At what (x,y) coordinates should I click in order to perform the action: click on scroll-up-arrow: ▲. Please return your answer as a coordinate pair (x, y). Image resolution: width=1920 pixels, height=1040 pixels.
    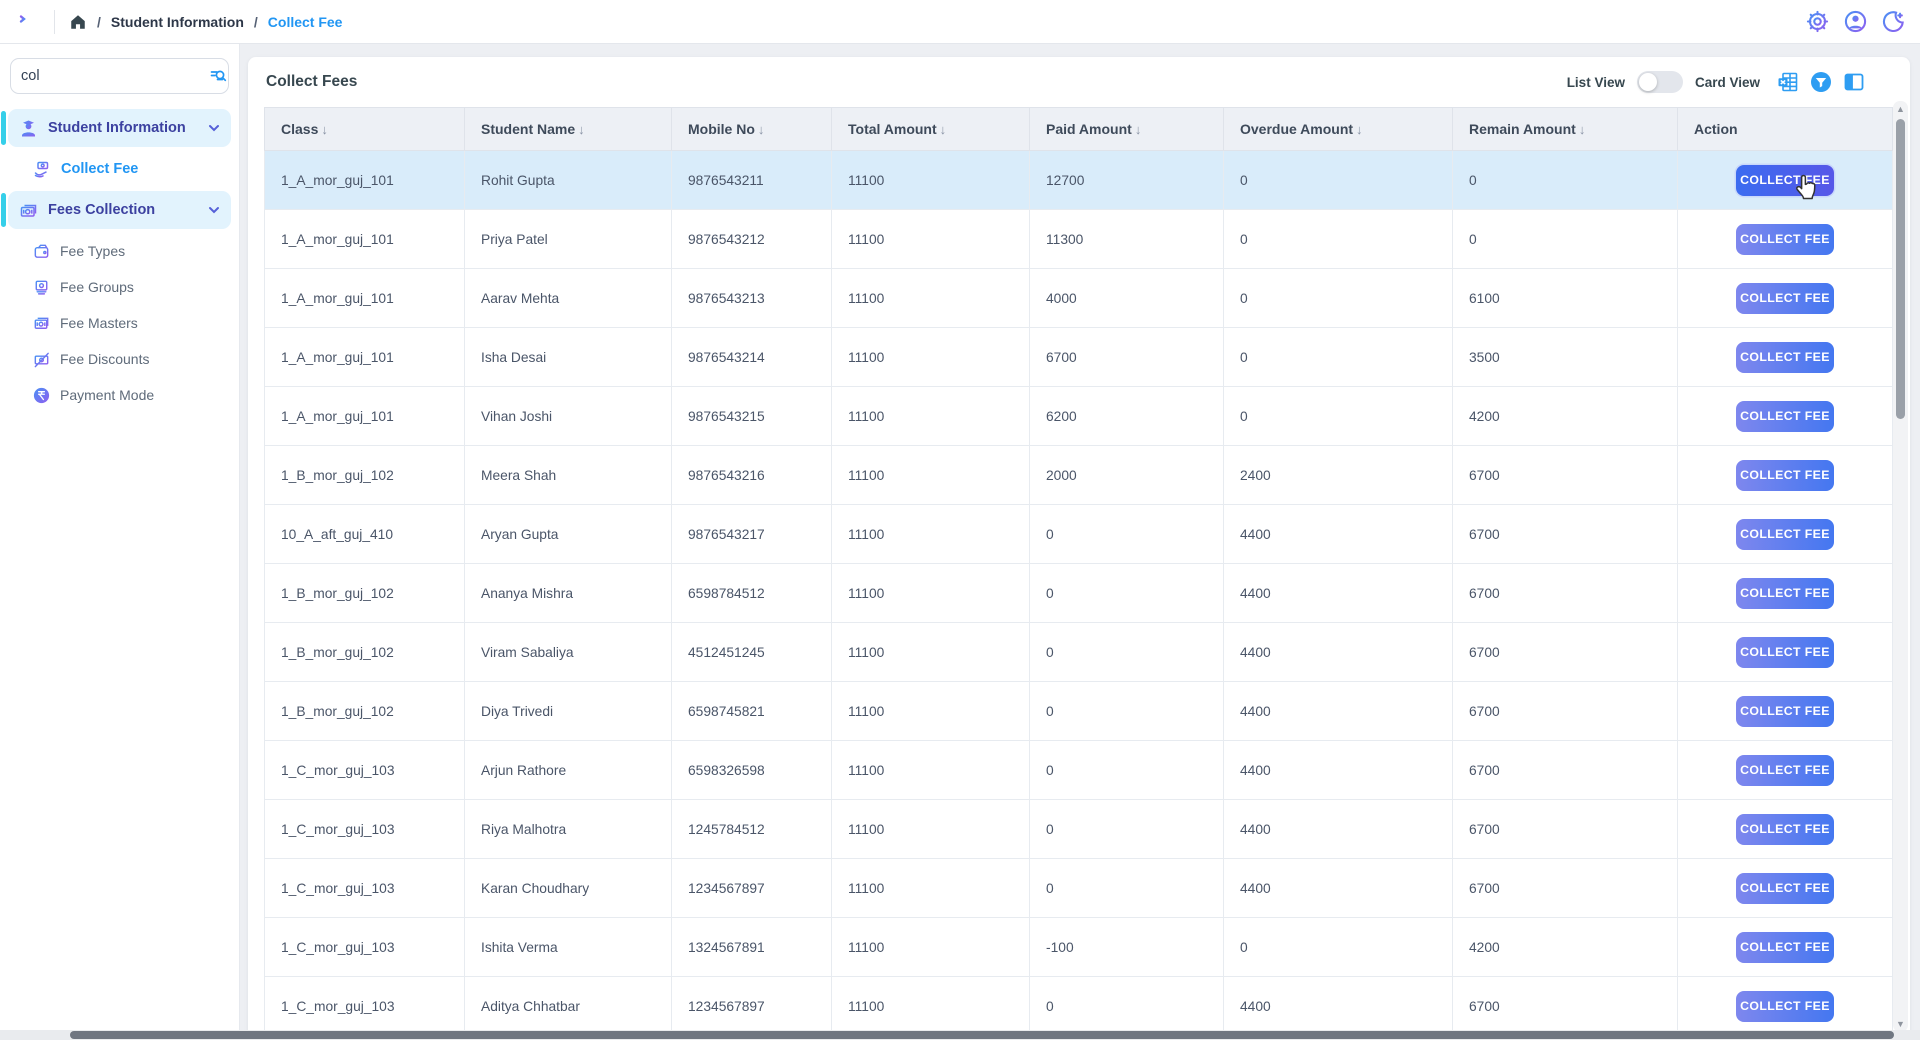
    Looking at the image, I should click on (1900, 109).